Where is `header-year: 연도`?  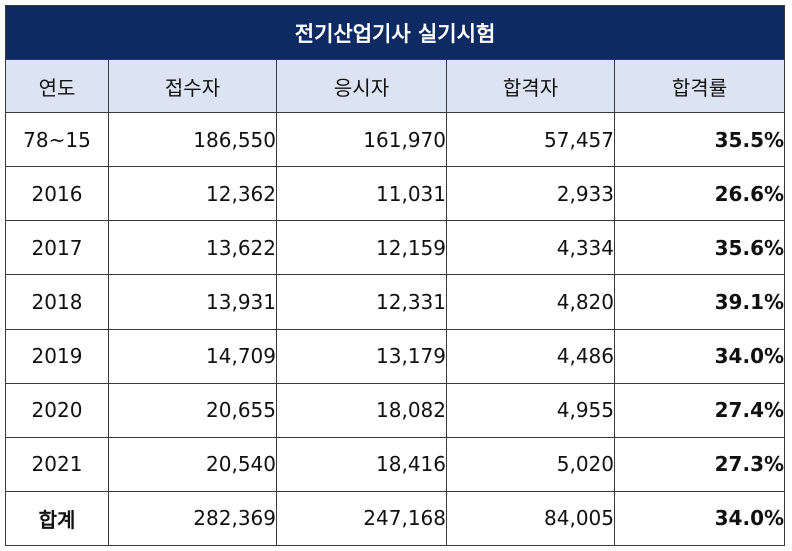
header-year: 연도 is located at coordinates (57, 86).